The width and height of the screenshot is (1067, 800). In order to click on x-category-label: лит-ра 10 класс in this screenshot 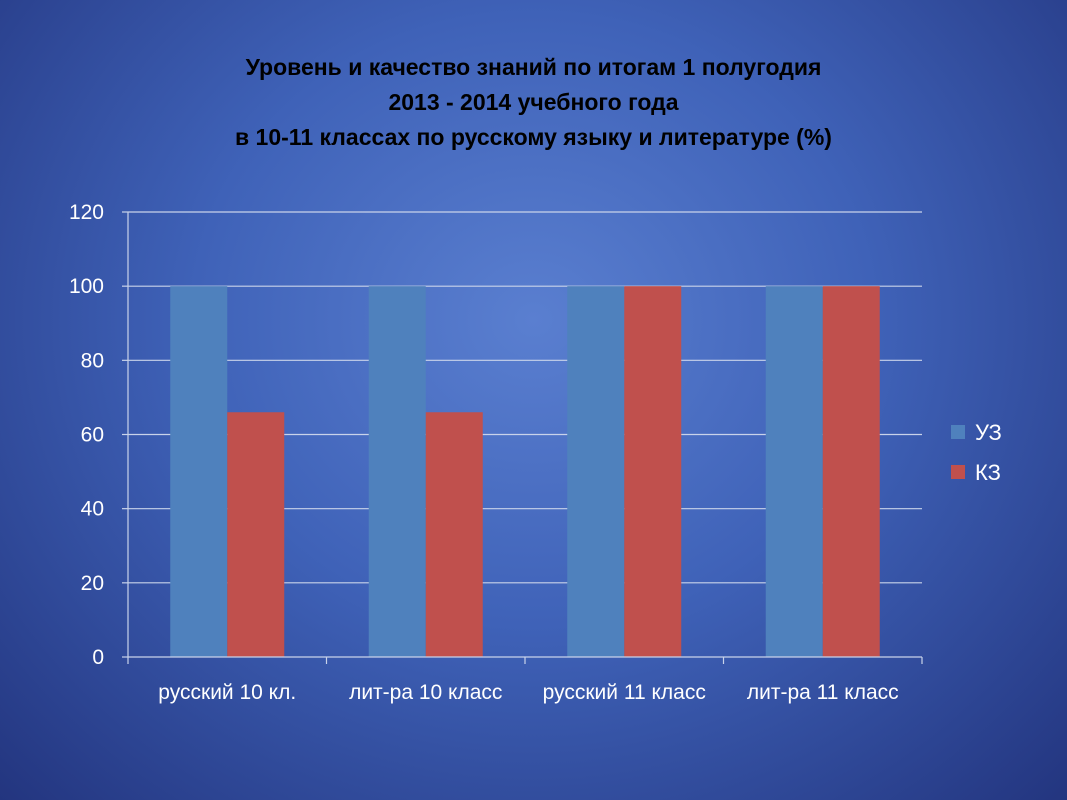, I will do `click(425, 692)`.